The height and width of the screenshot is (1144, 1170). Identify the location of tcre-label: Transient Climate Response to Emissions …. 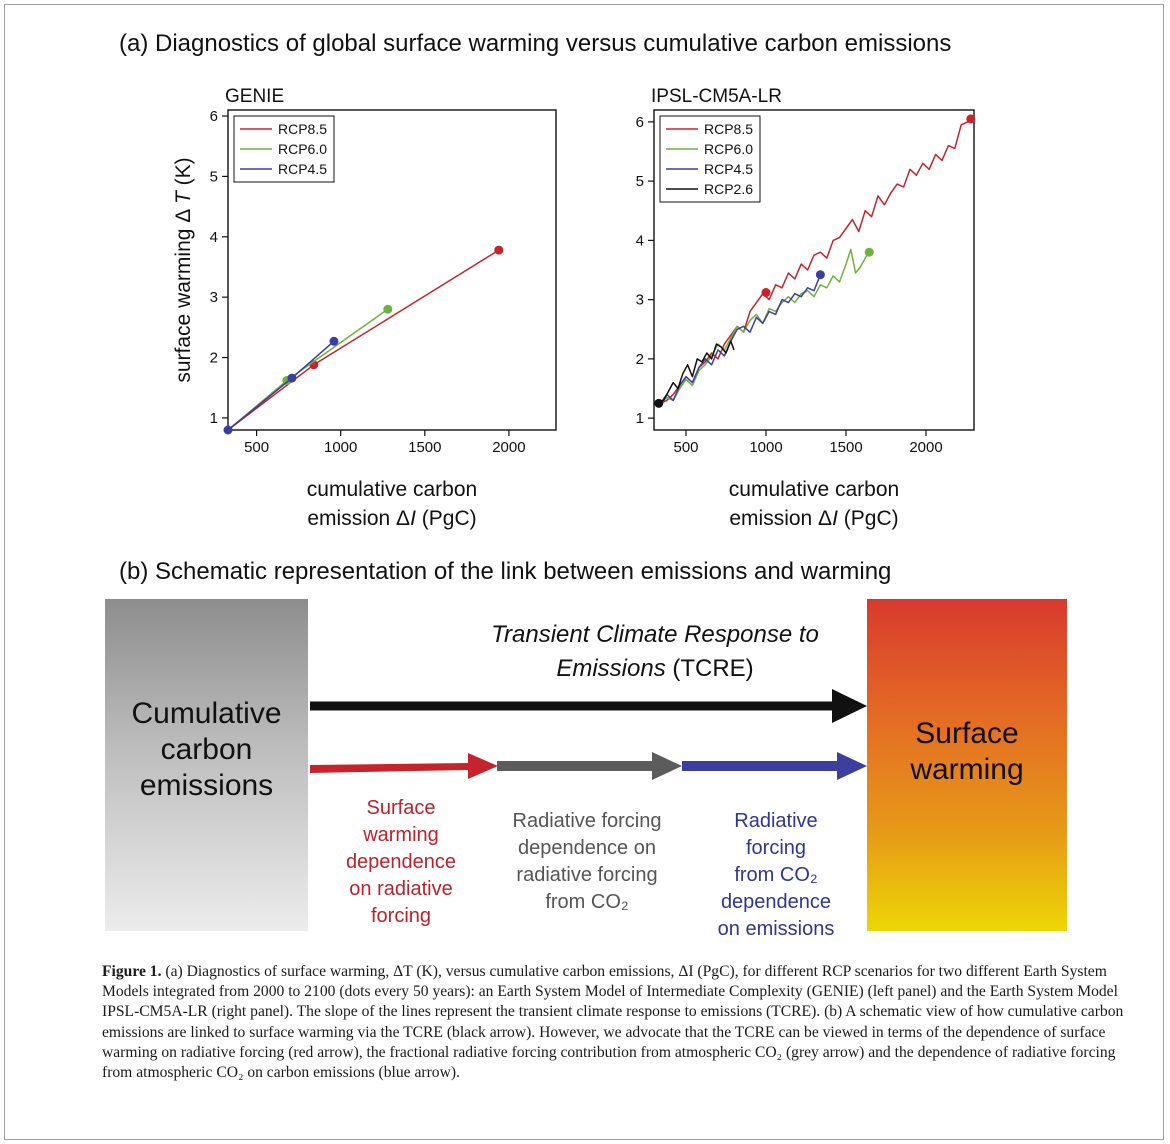
(655, 652).